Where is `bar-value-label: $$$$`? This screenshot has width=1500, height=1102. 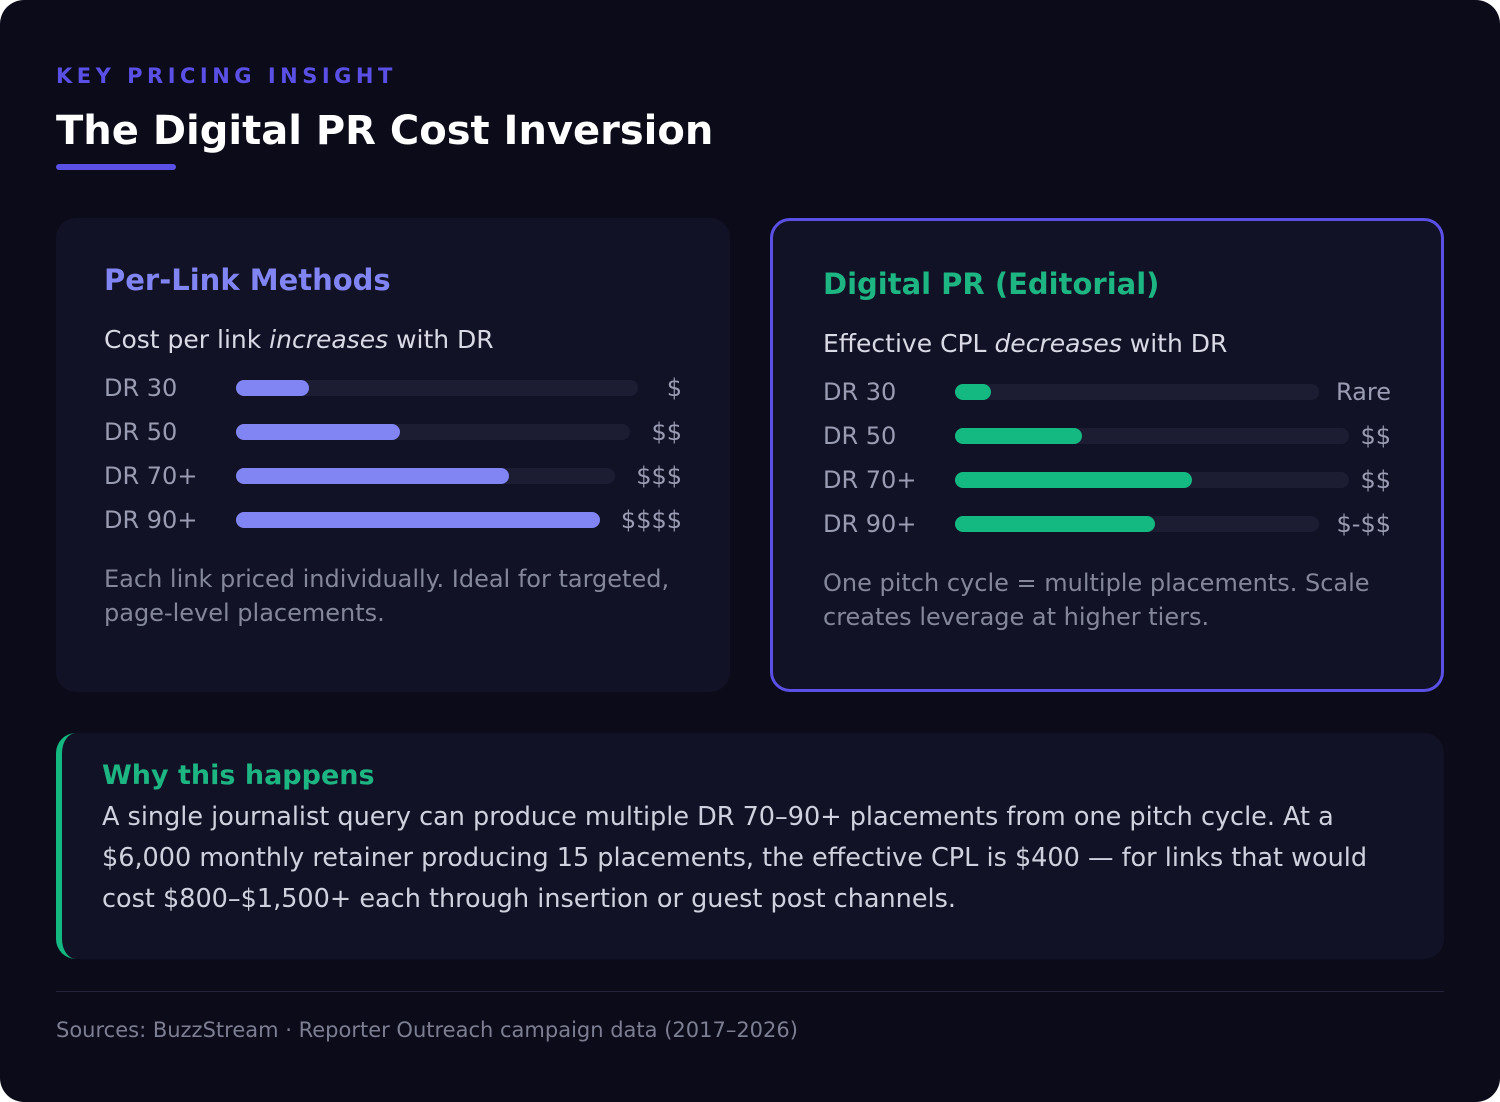 bar-value-label: $$$$ is located at coordinates (651, 520).